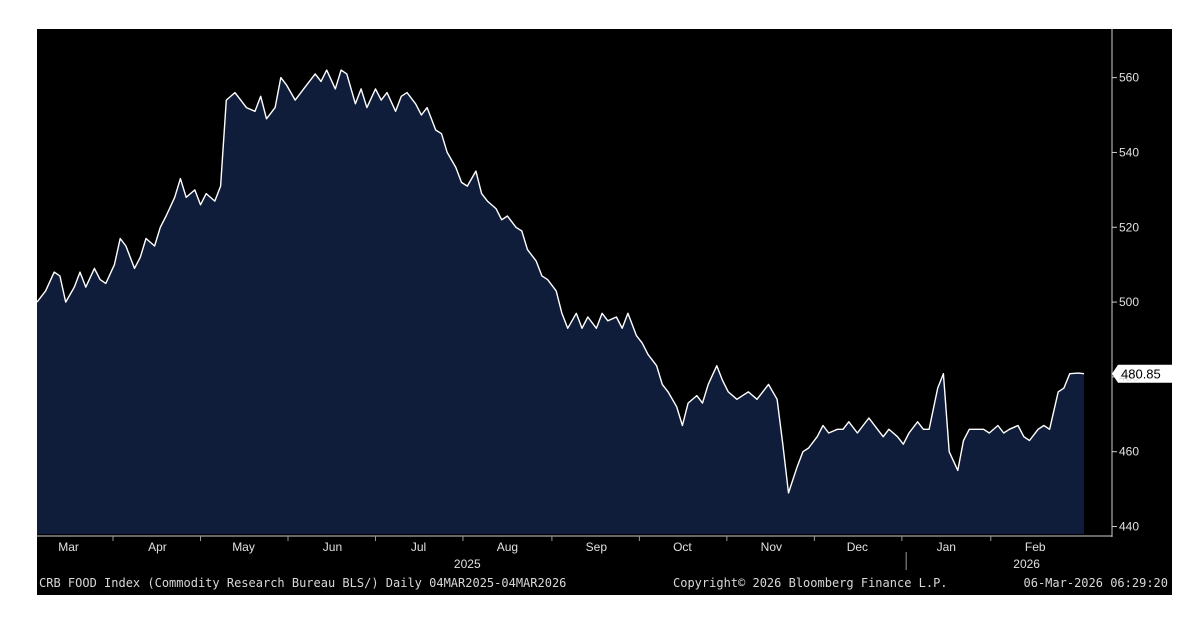  Describe the element at coordinates (1129, 302) in the screenshot. I see `y-tick-label: 500` at that location.